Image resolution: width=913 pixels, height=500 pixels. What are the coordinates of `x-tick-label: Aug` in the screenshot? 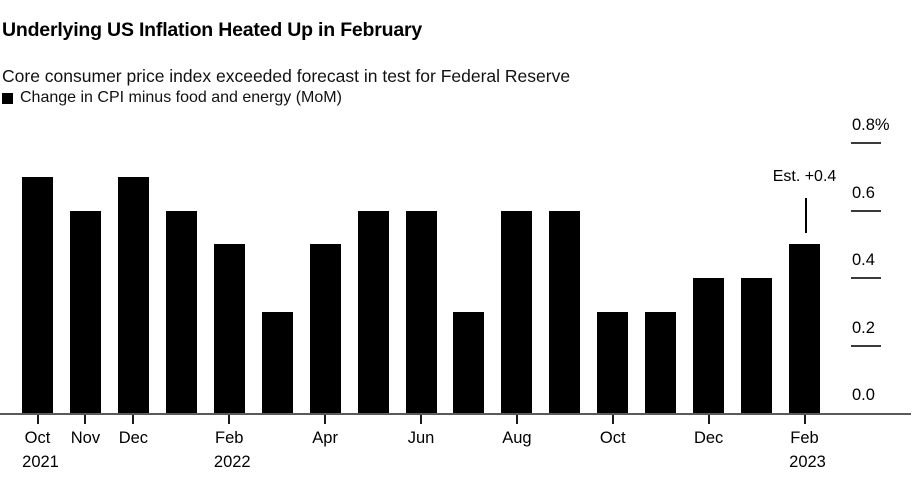 It's located at (517, 438).